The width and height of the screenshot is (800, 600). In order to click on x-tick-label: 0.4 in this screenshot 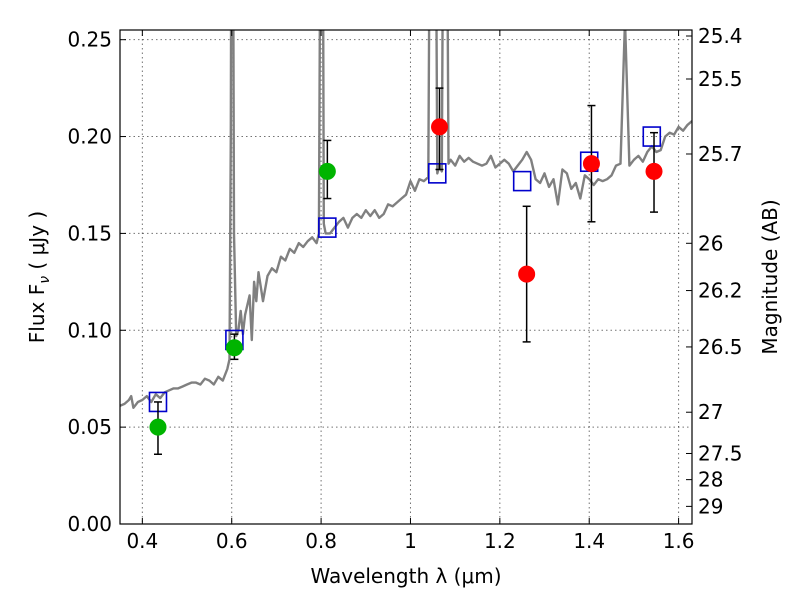, I will do `click(142, 541)`.